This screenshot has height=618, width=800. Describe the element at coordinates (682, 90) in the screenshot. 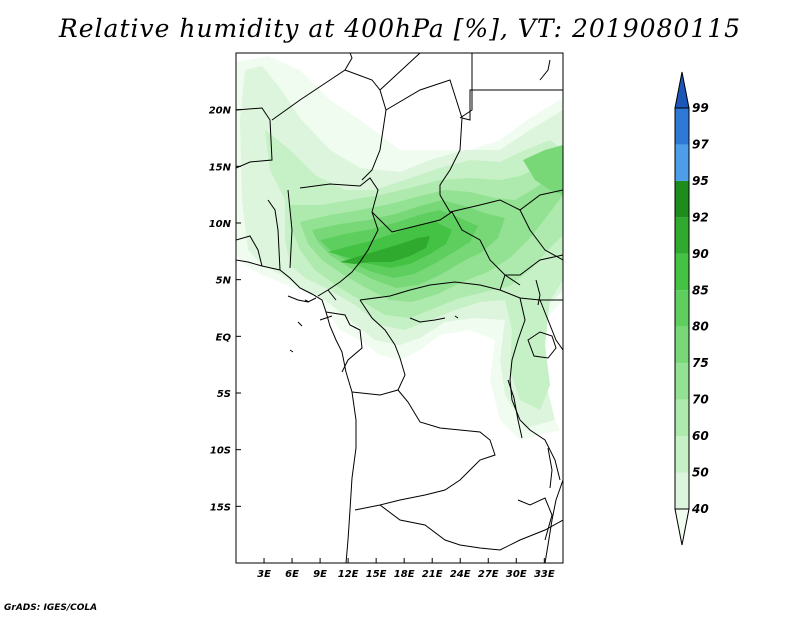

I see `legend-arrow-high` at that location.